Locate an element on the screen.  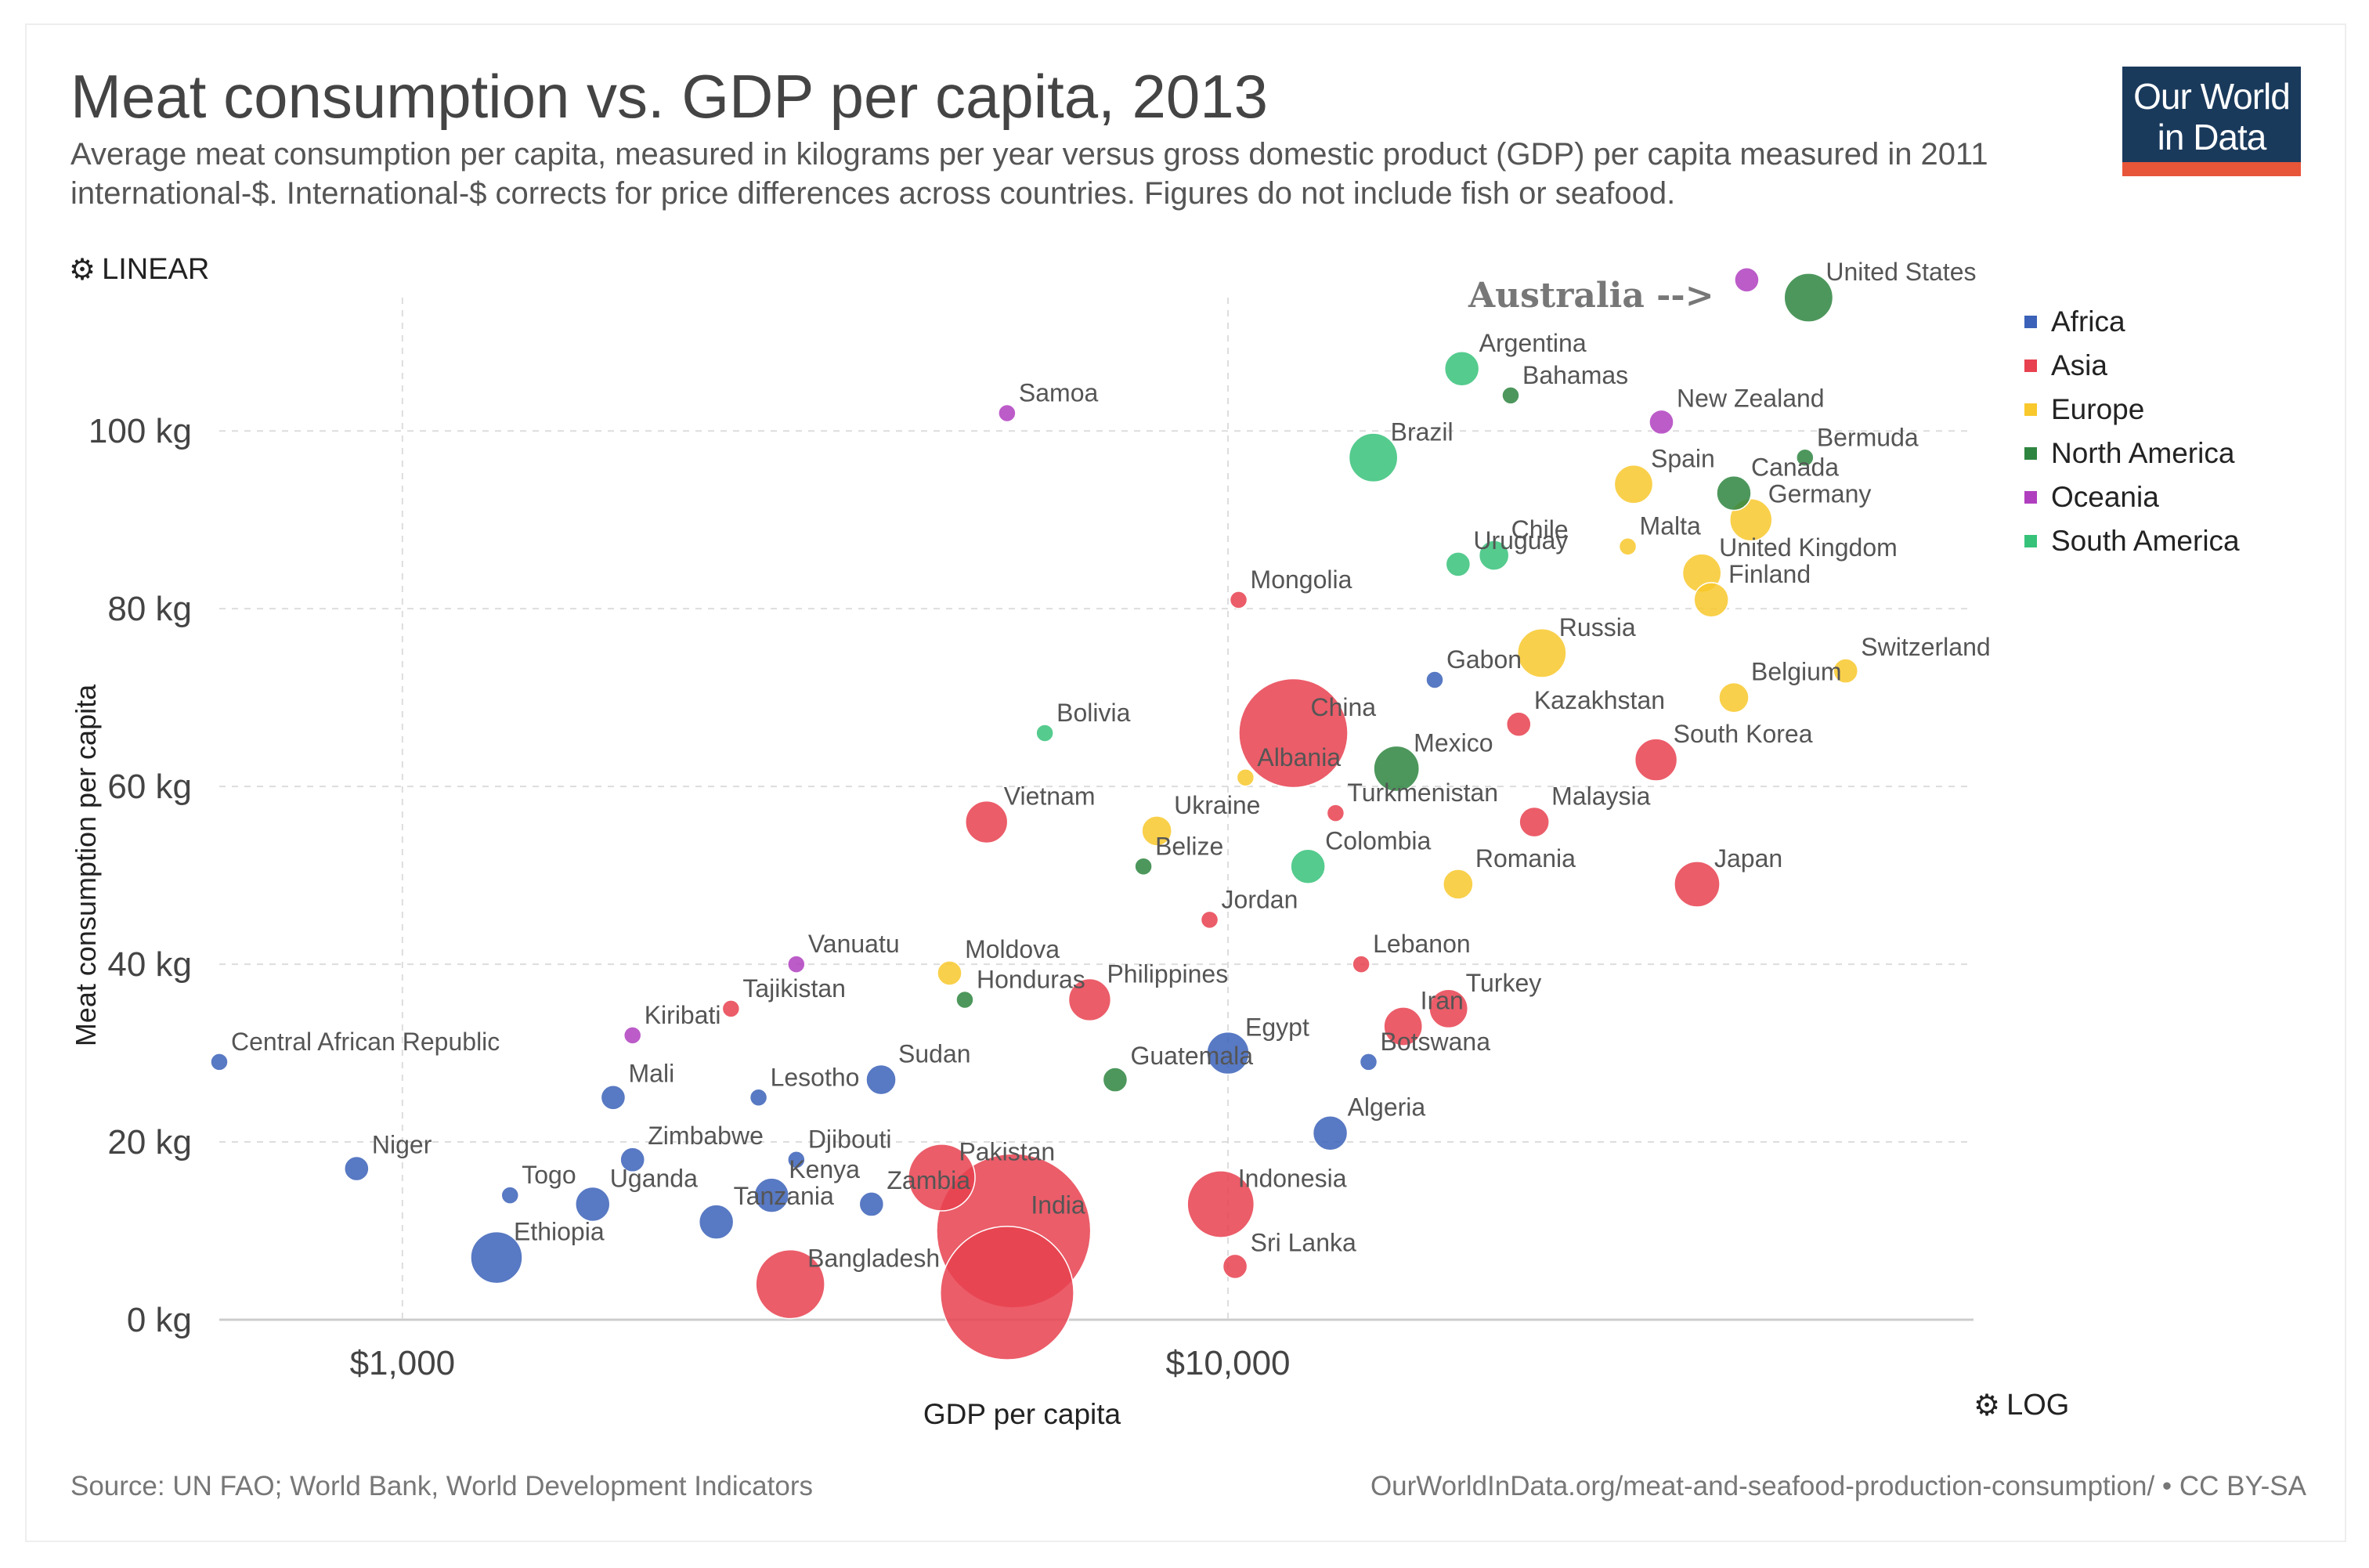
label-canada: Canada is located at coordinates (1795, 467).